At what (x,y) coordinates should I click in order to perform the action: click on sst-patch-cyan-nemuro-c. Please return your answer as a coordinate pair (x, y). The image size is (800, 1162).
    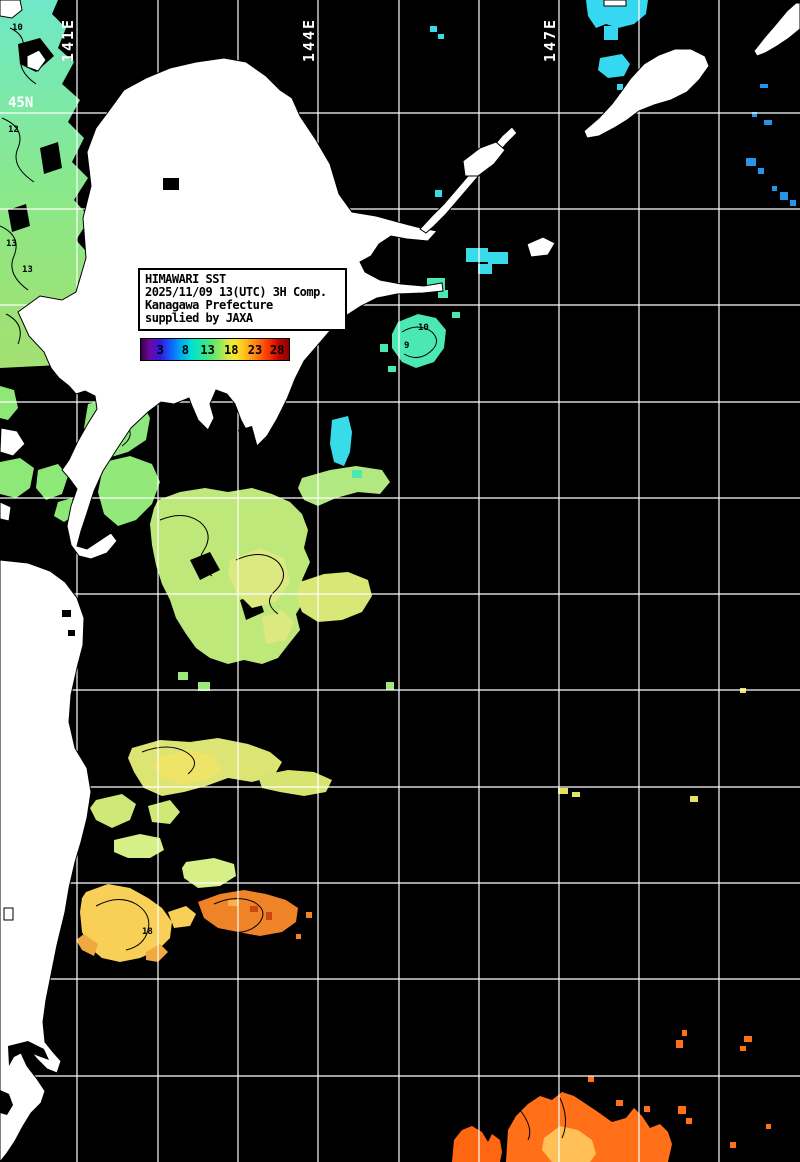
    Looking at the image, I should click on (485, 269).